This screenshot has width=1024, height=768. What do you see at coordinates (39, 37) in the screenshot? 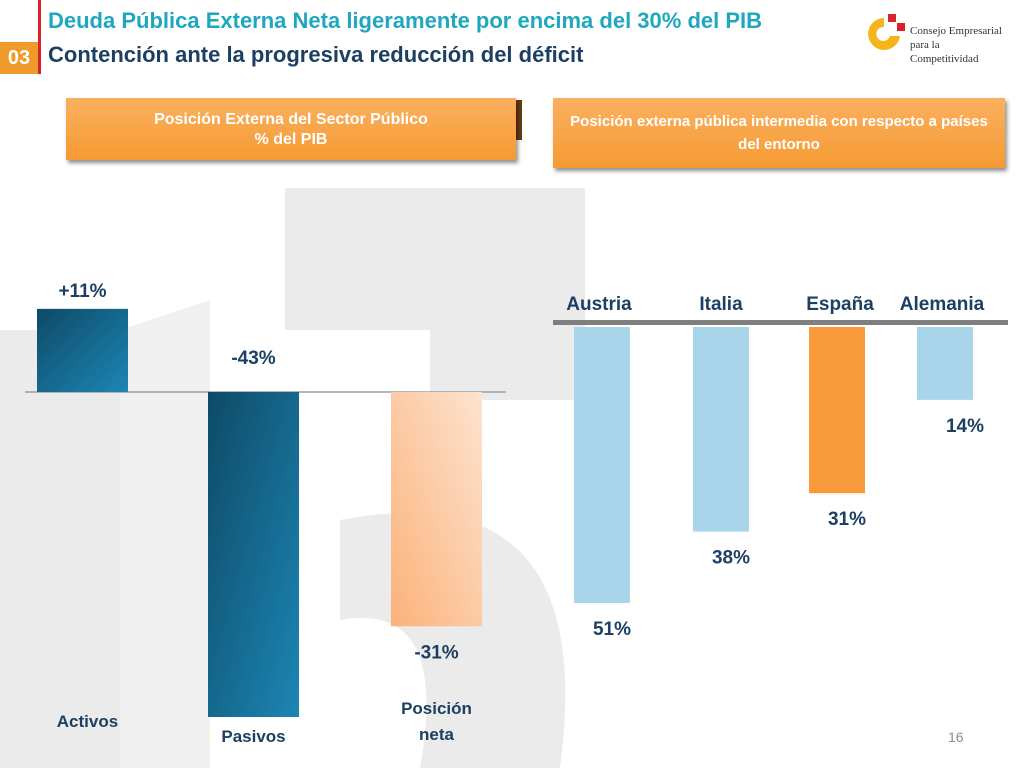
I see `header-accent-bar` at bounding box center [39, 37].